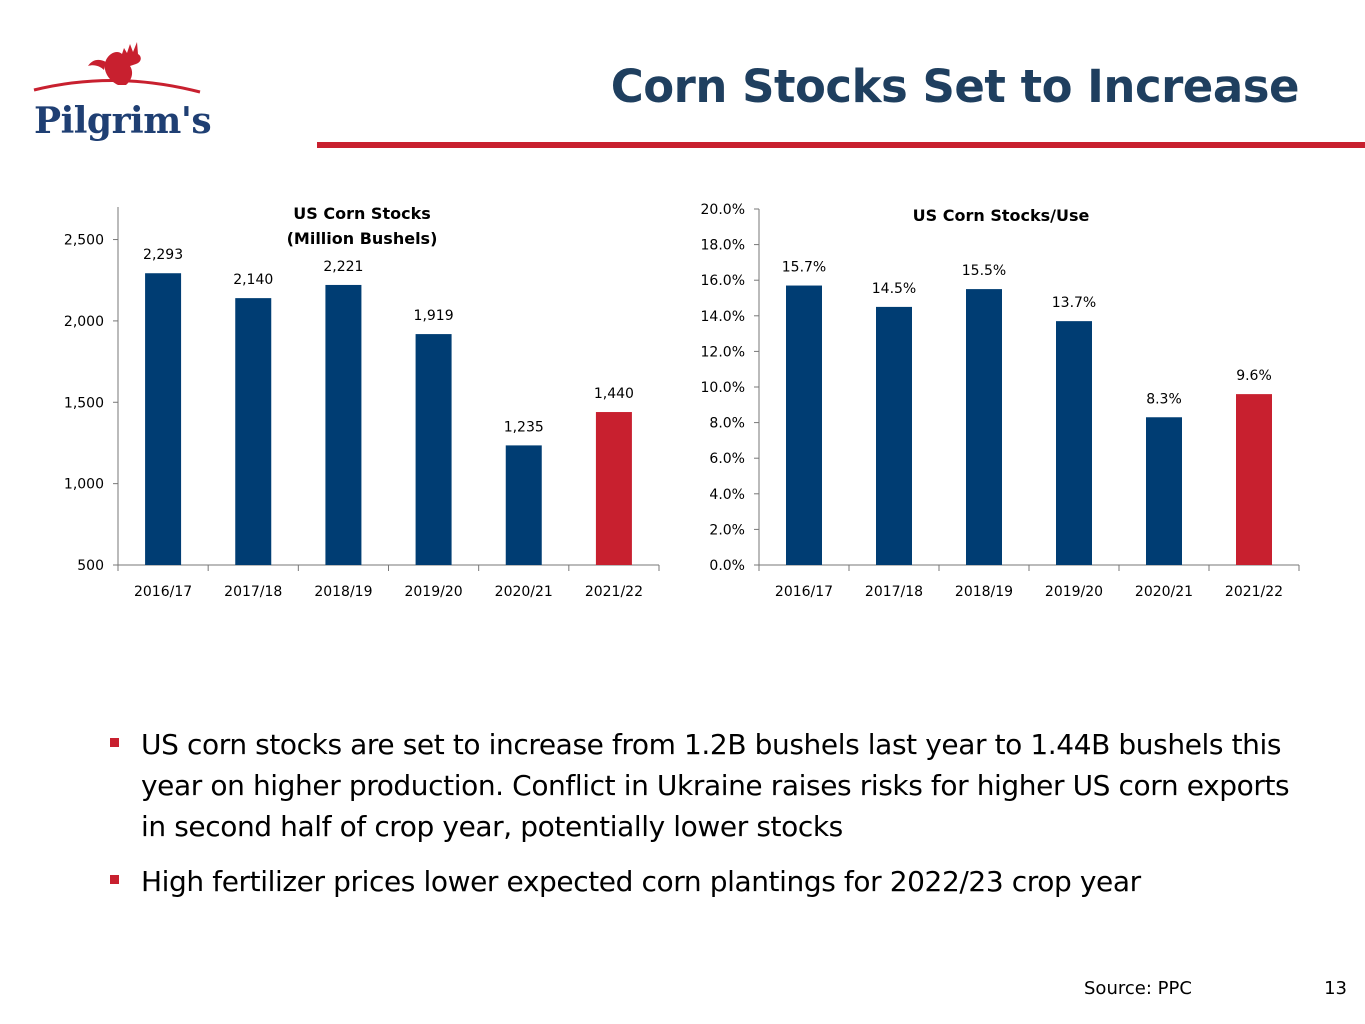 The image size is (1365, 1024). I want to click on y-tick-label: 2.0%, so click(727, 530).